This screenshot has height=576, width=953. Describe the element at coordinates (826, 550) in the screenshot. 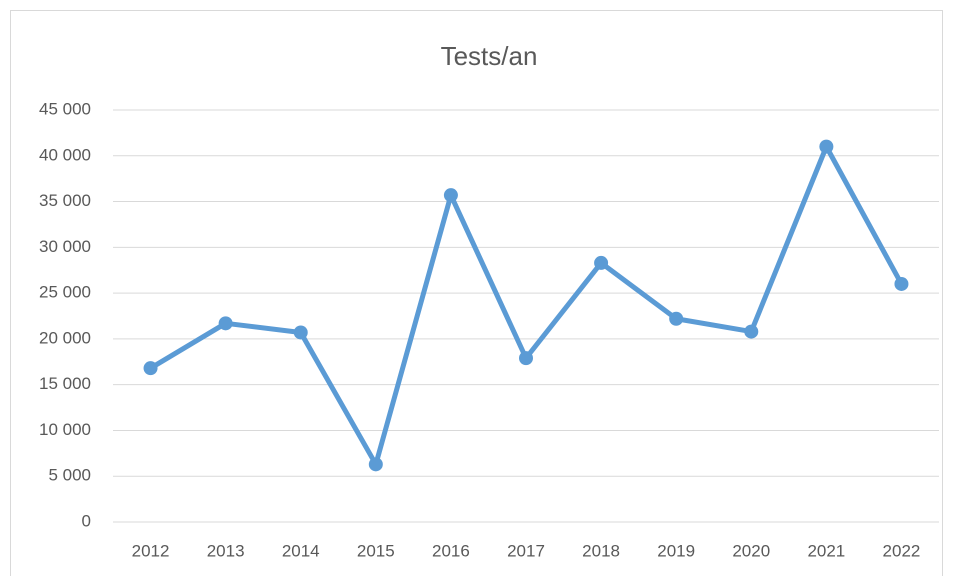

I see `x-tick-label: 2021` at that location.